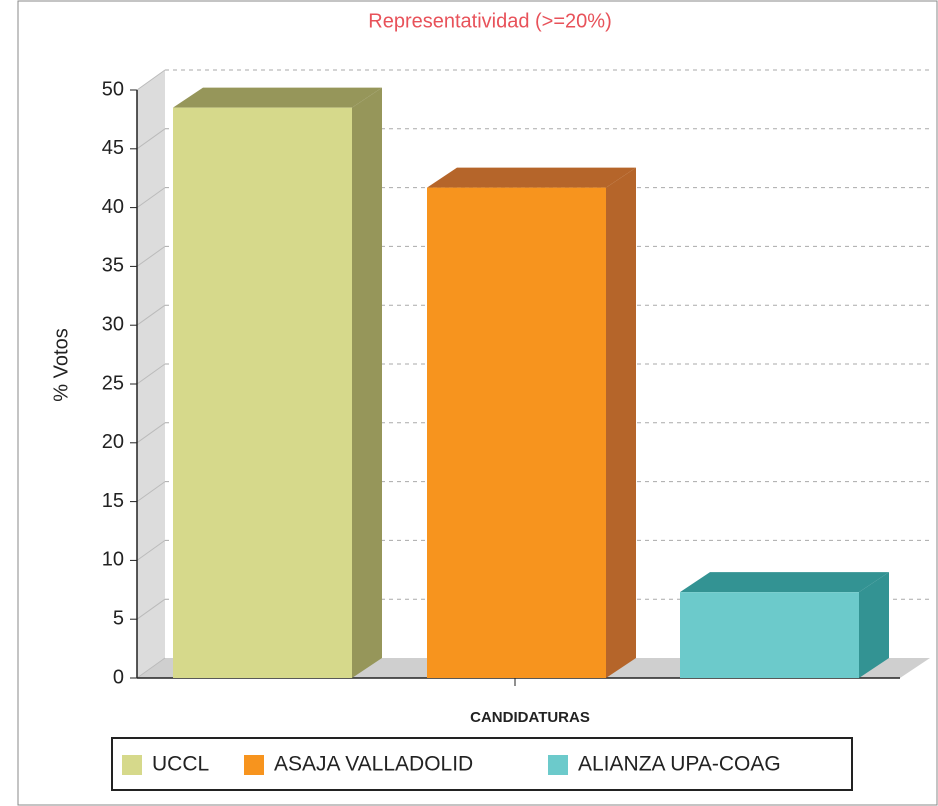  Describe the element at coordinates (113, 442) in the screenshot. I see `y-tick-label: 20` at that location.